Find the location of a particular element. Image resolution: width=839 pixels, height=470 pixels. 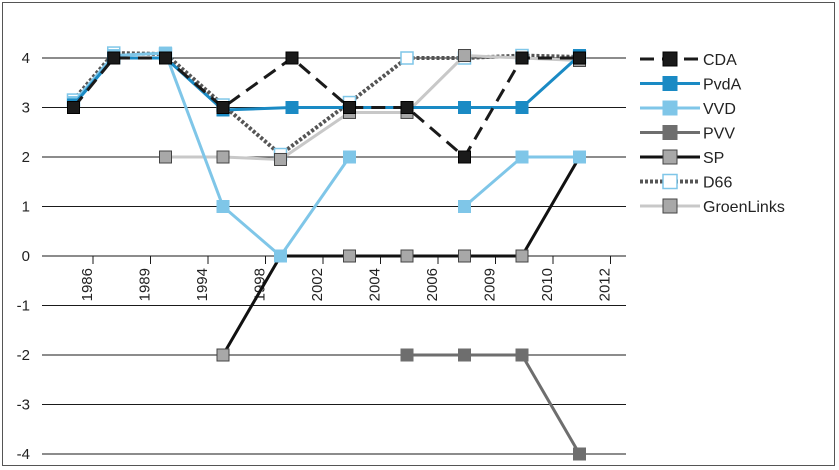

legend-item-pvda: PvdA is located at coordinates (691, 85).